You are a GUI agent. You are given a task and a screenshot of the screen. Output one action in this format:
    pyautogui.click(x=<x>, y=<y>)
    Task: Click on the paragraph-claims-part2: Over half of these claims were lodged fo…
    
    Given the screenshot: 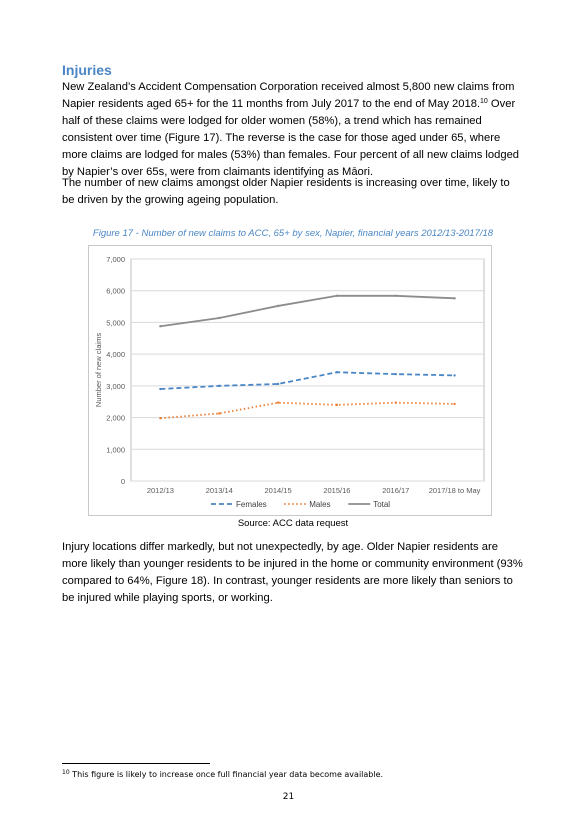 What is the action you would take?
    pyautogui.click(x=291, y=138)
    